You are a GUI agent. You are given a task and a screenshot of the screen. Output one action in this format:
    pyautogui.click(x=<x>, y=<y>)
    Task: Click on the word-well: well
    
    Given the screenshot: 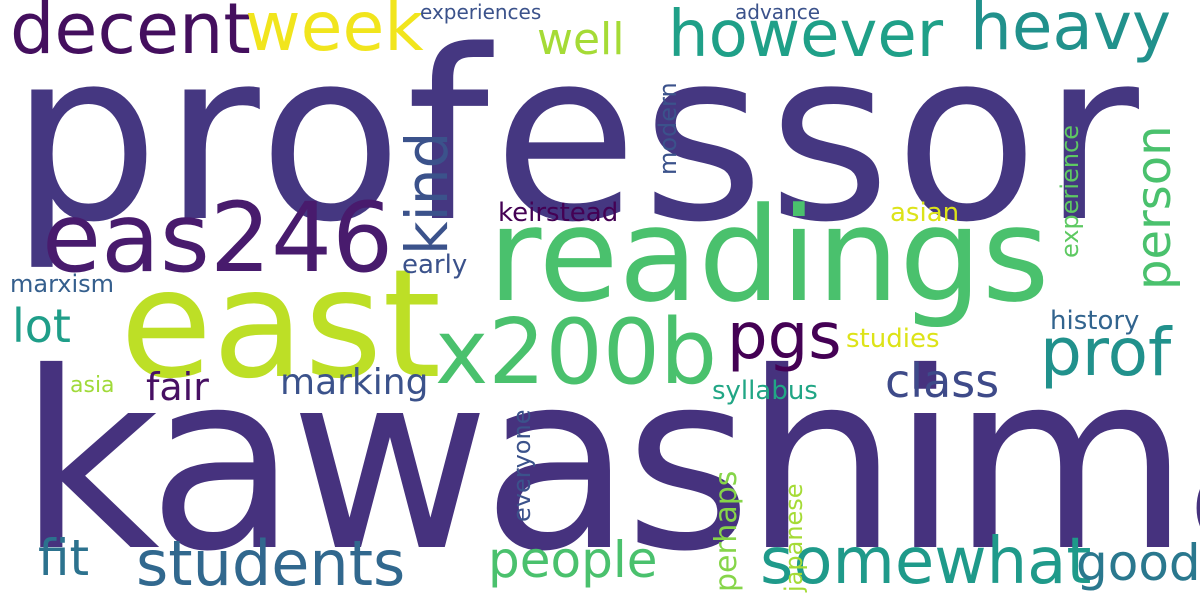 What is the action you would take?
    pyautogui.click(x=581, y=39)
    